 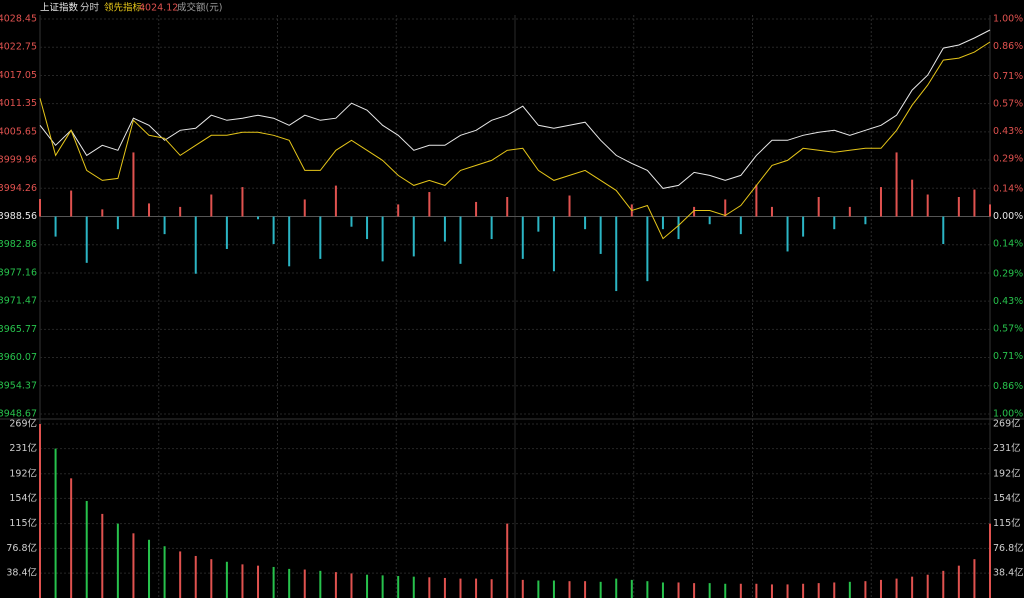 What do you see at coordinates (199, 8) in the screenshot?
I see `volume-label: 成交额(元)` at bounding box center [199, 8].